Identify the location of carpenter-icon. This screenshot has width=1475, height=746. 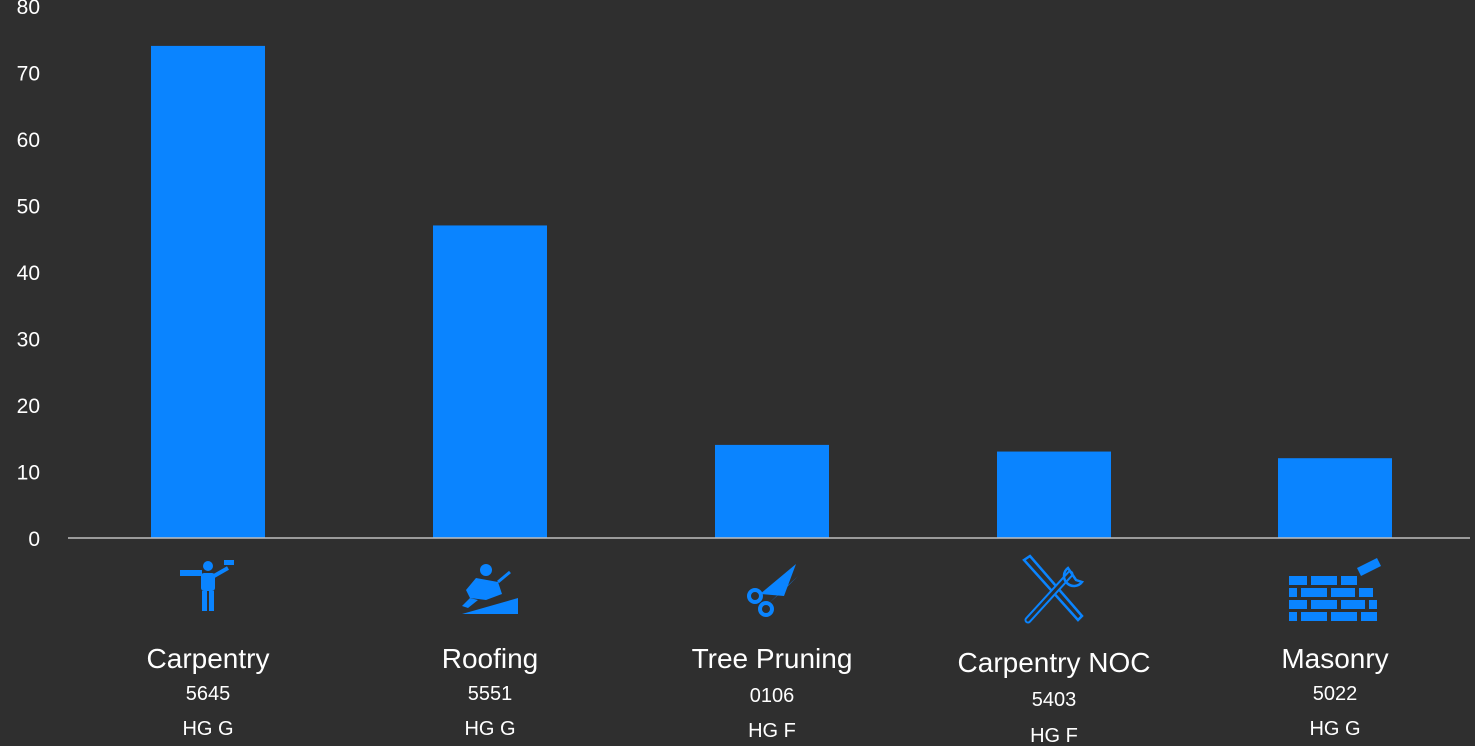
(207, 585).